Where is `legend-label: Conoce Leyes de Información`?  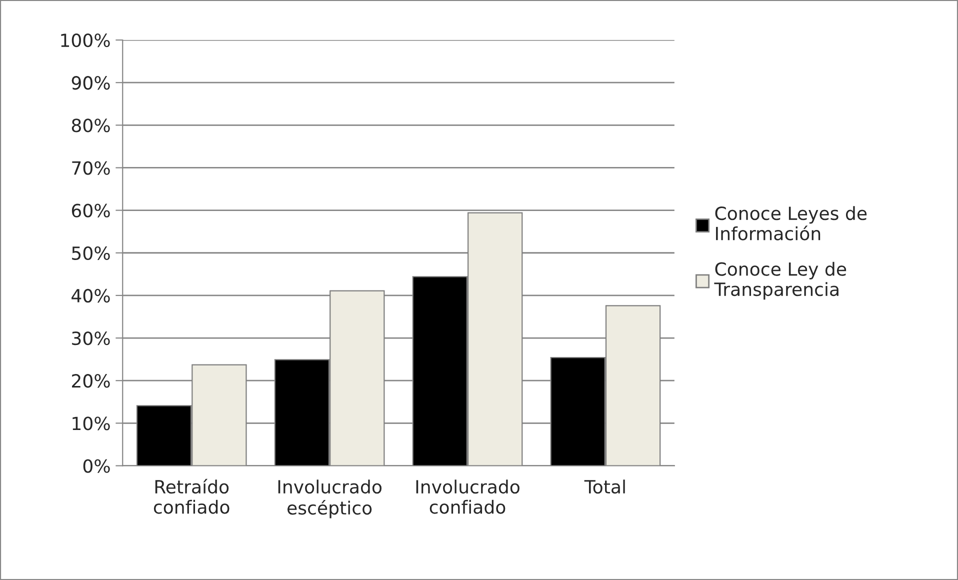
legend-label: Conoce Leyes de Información is located at coordinates (791, 223).